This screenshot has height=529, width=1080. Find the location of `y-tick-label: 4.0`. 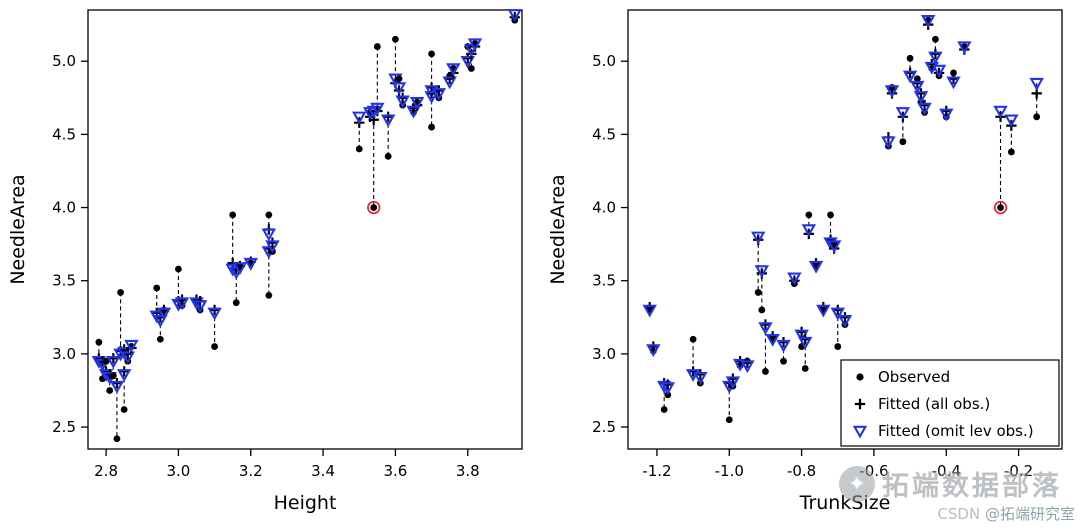

y-tick-label: 4.0 is located at coordinates (604, 208).